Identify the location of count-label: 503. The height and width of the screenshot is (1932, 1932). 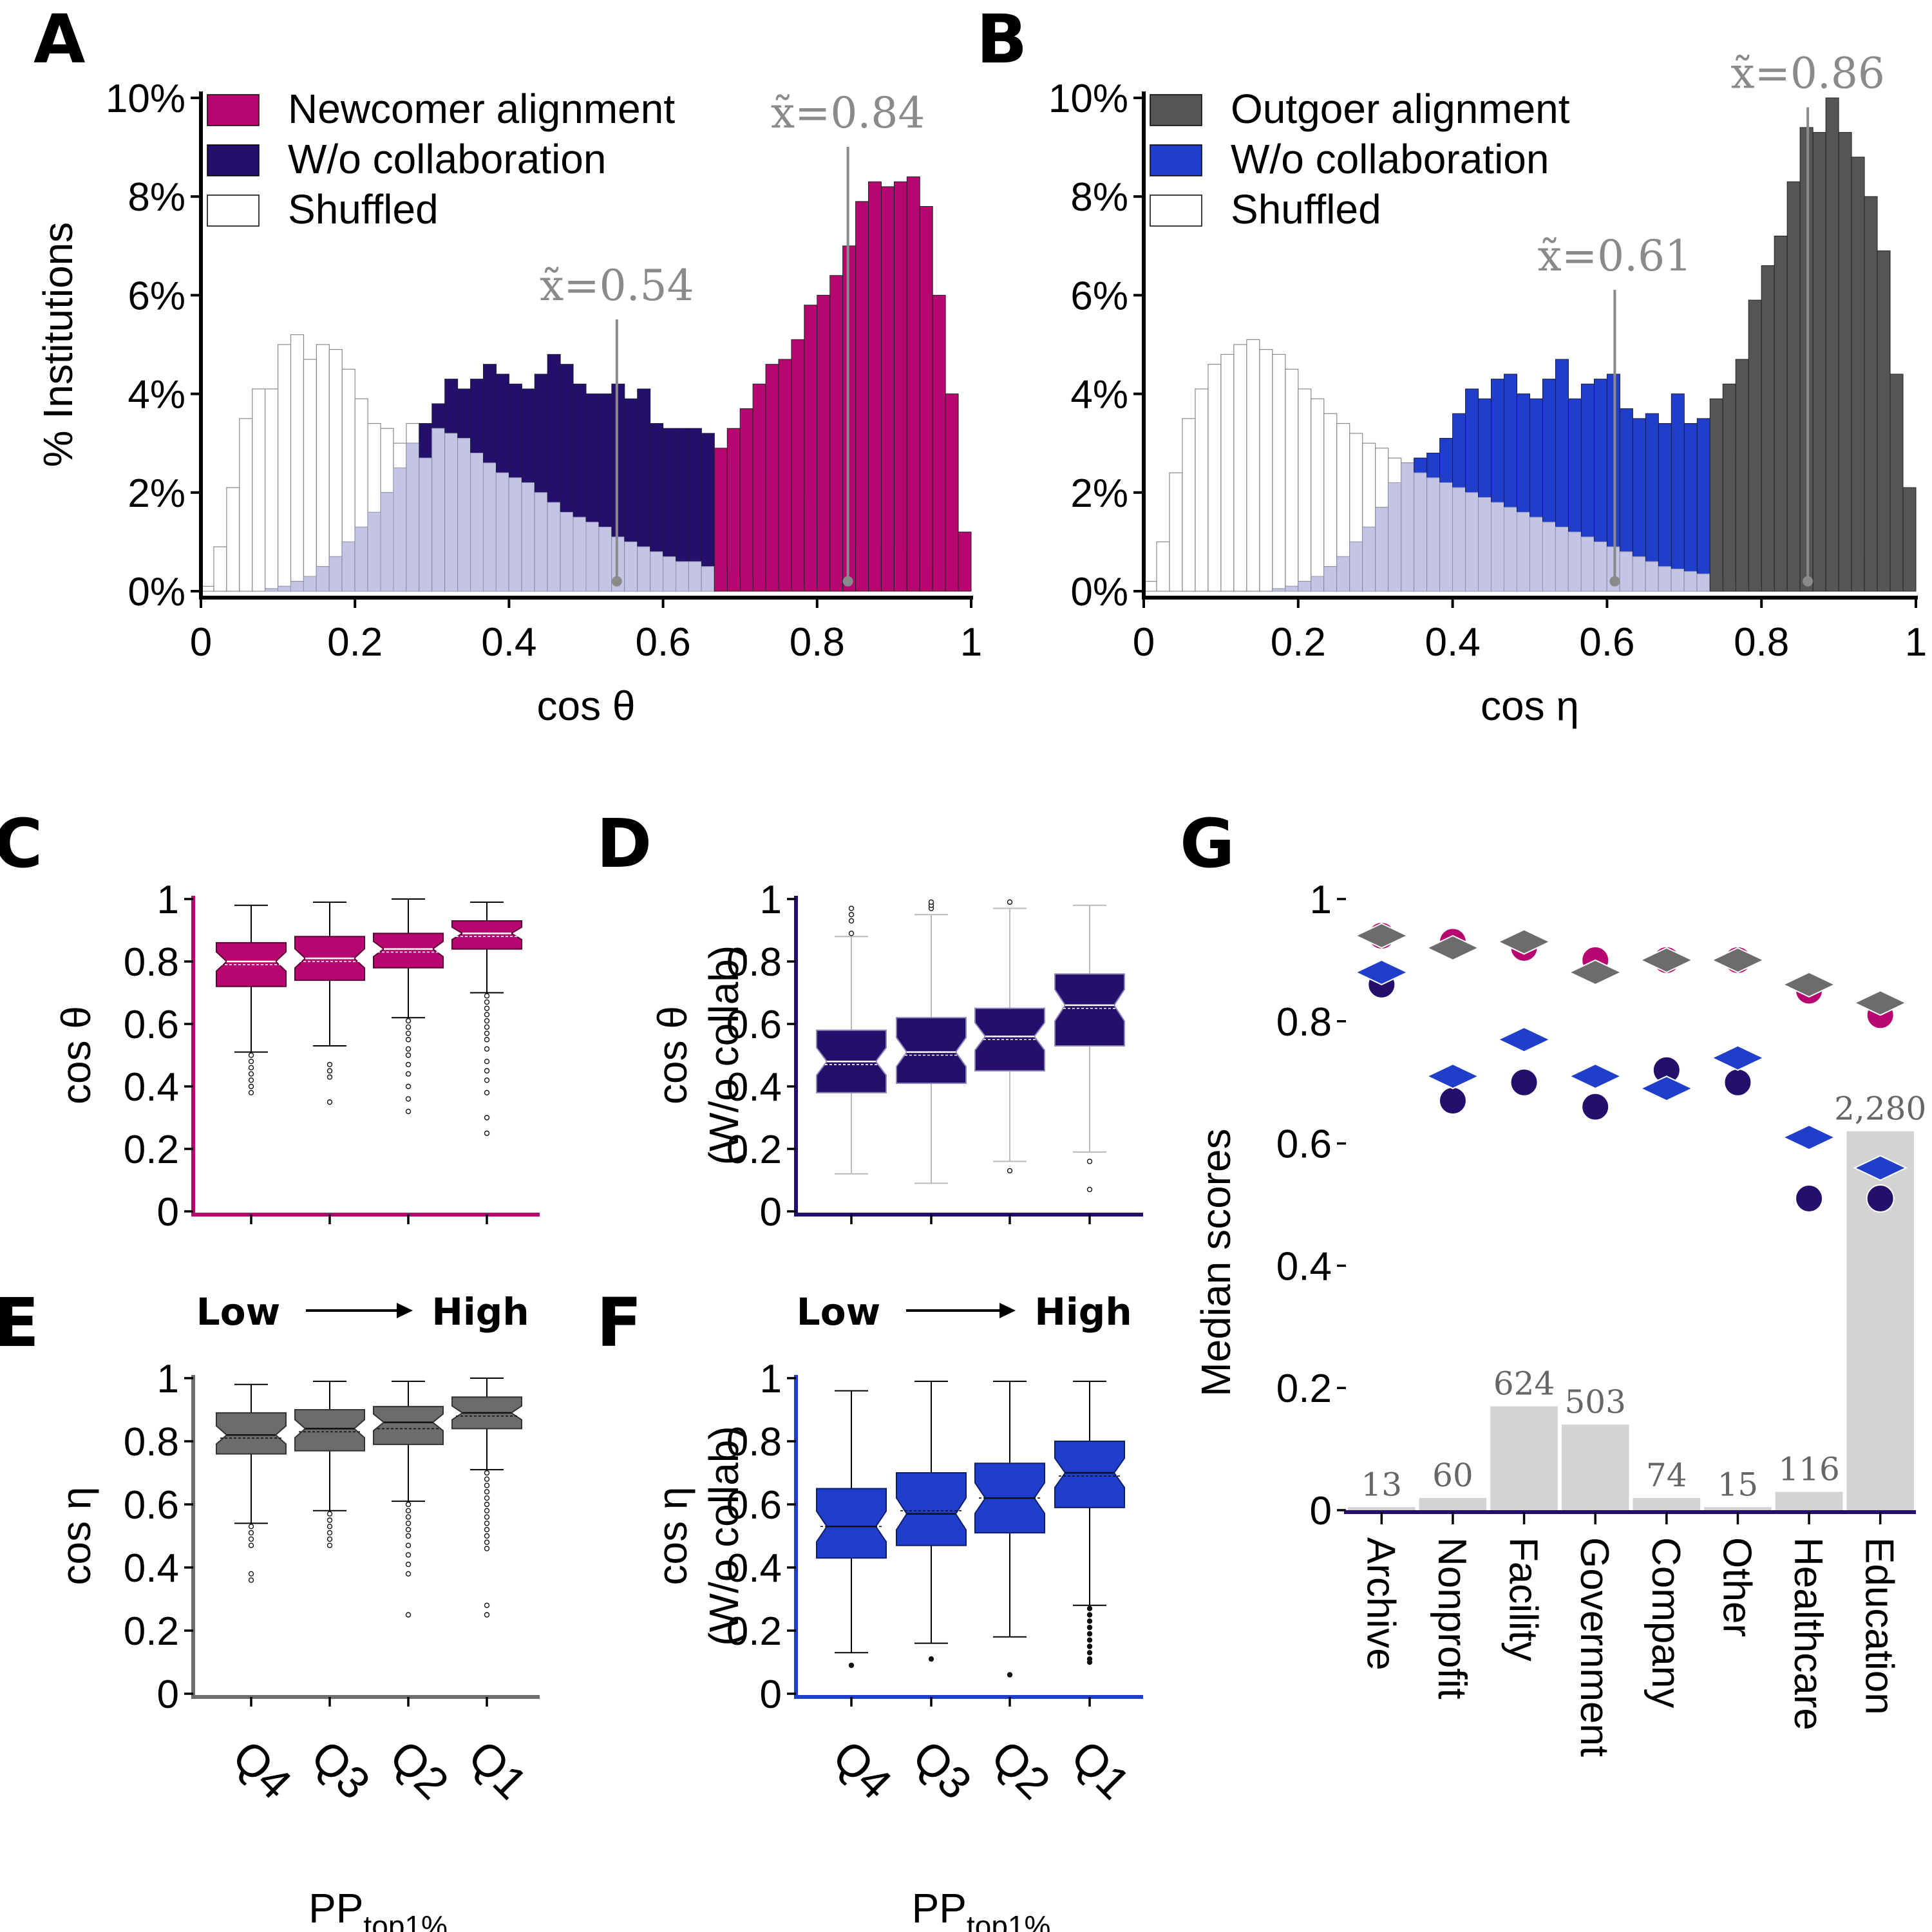
(1595, 1402).